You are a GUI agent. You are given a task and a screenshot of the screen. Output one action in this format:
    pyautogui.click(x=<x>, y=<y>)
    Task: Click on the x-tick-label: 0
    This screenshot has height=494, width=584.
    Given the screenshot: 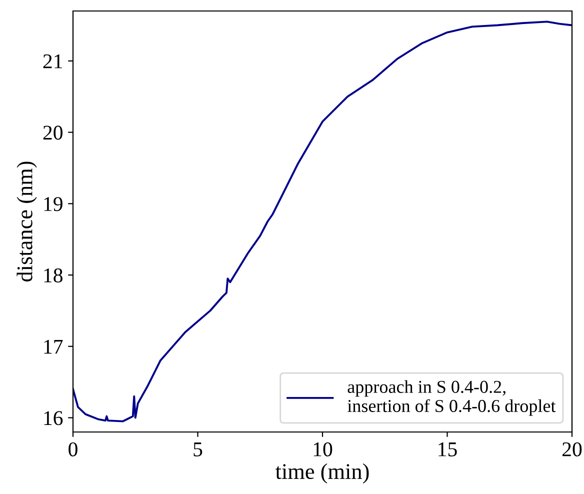 What is the action you would take?
    pyautogui.click(x=73, y=449)
    